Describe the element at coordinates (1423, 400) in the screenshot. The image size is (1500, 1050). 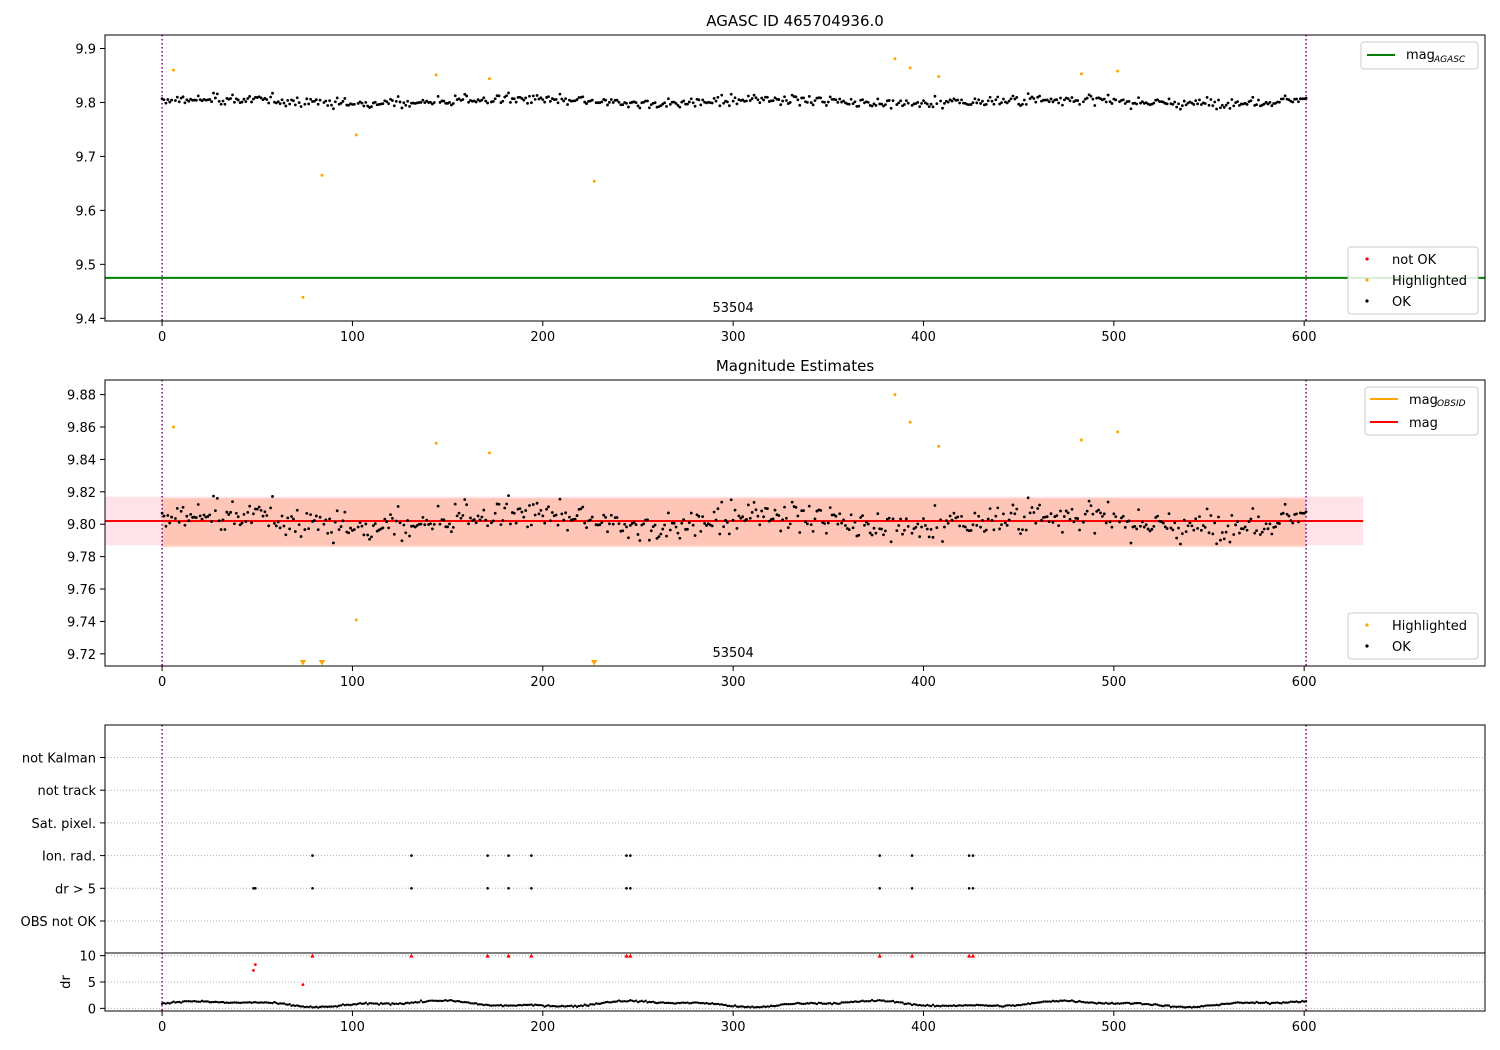
I see `legend-label: mag` at that location.